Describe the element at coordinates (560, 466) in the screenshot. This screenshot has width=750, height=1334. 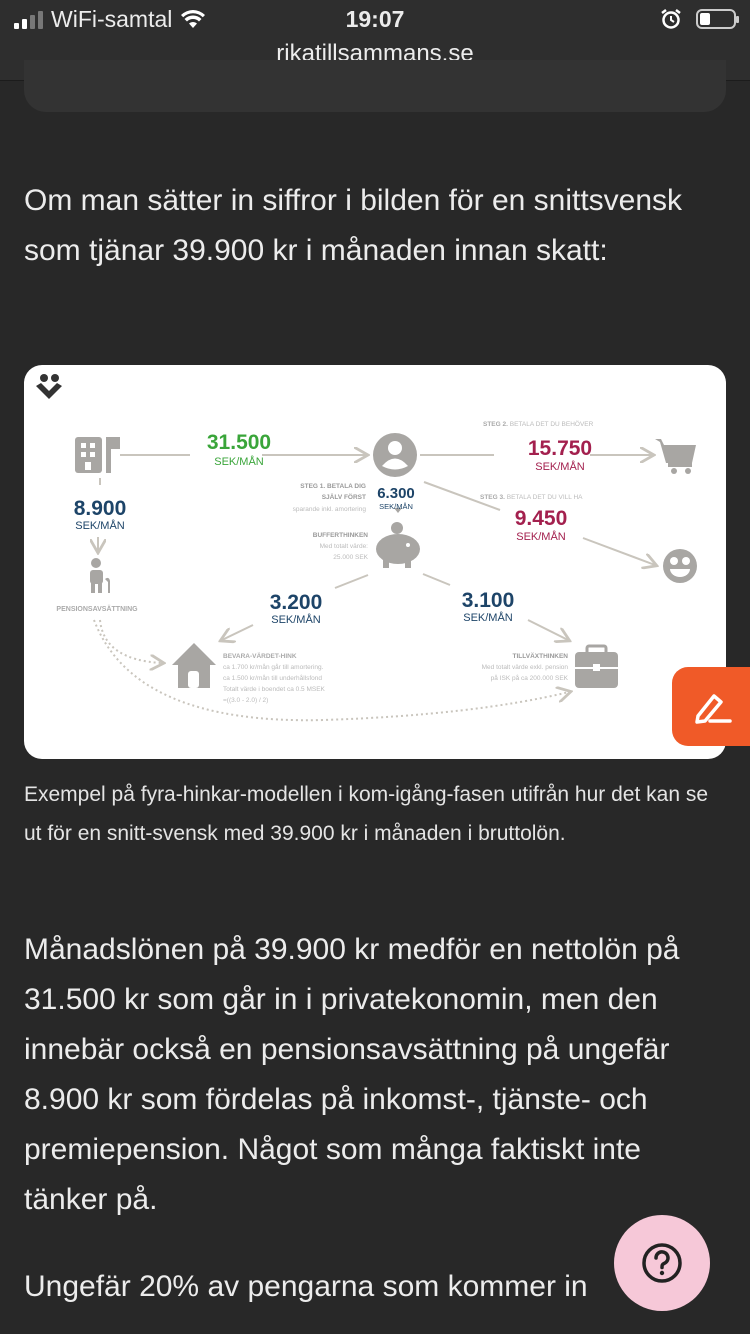
I see `step2-unit: SEK/MÅN` at that location.